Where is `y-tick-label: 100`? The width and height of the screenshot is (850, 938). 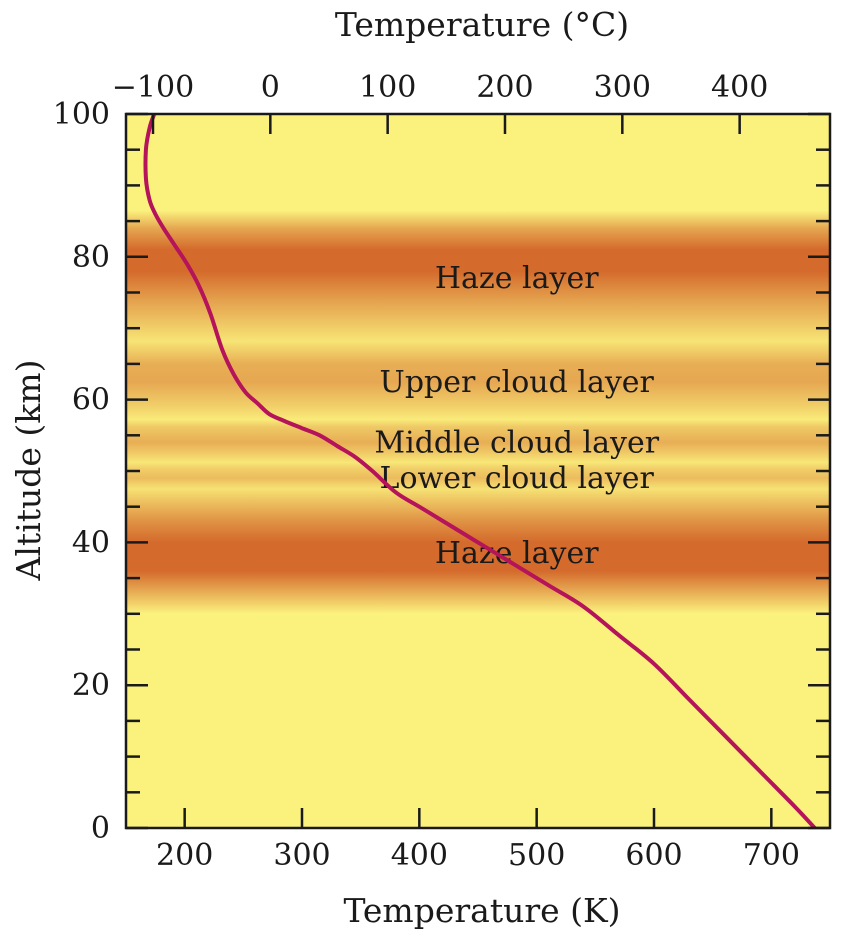
y-tick-label: 100 is located at coordinates (81, 114).